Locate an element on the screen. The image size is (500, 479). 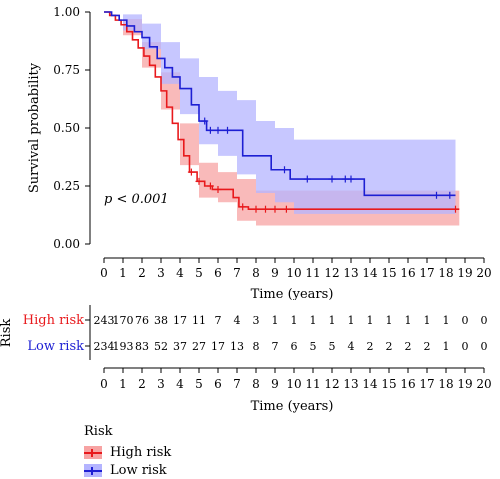
risk-x-tick-label: 7 is located at coordinates (237, 384).